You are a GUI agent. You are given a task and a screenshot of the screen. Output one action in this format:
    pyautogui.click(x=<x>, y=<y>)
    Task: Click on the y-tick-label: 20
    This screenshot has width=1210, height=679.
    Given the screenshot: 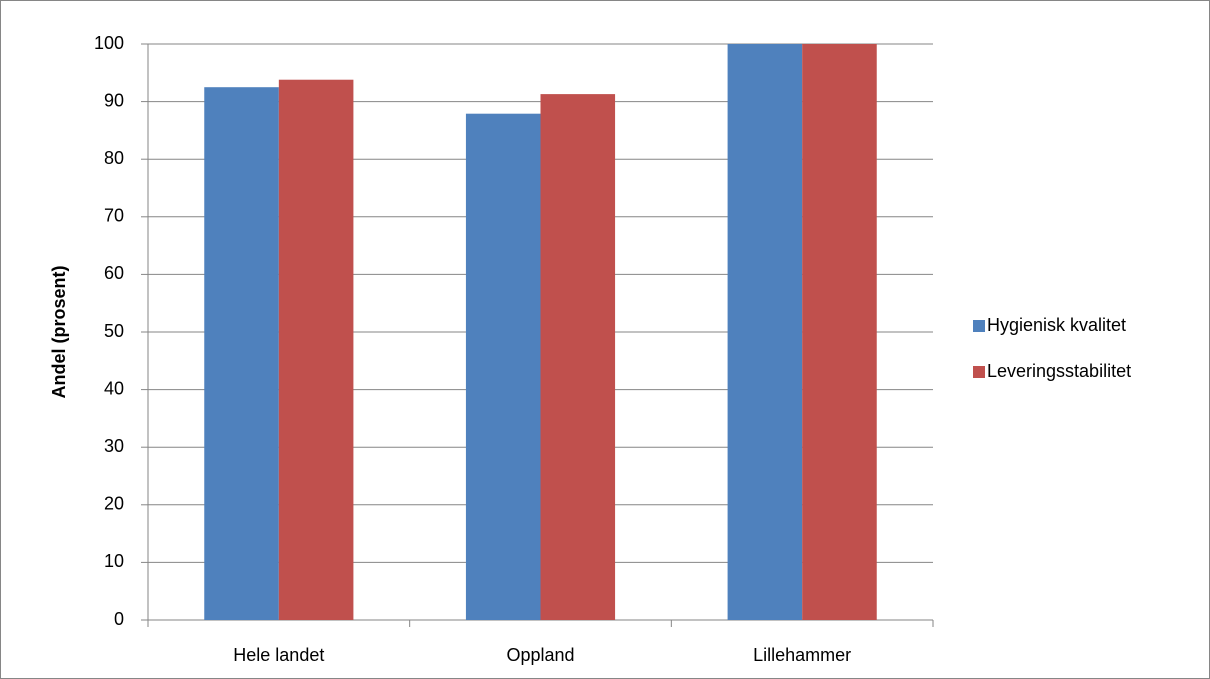 What is the action you would take?
    pyautogui.click(x=114, y=504)
    